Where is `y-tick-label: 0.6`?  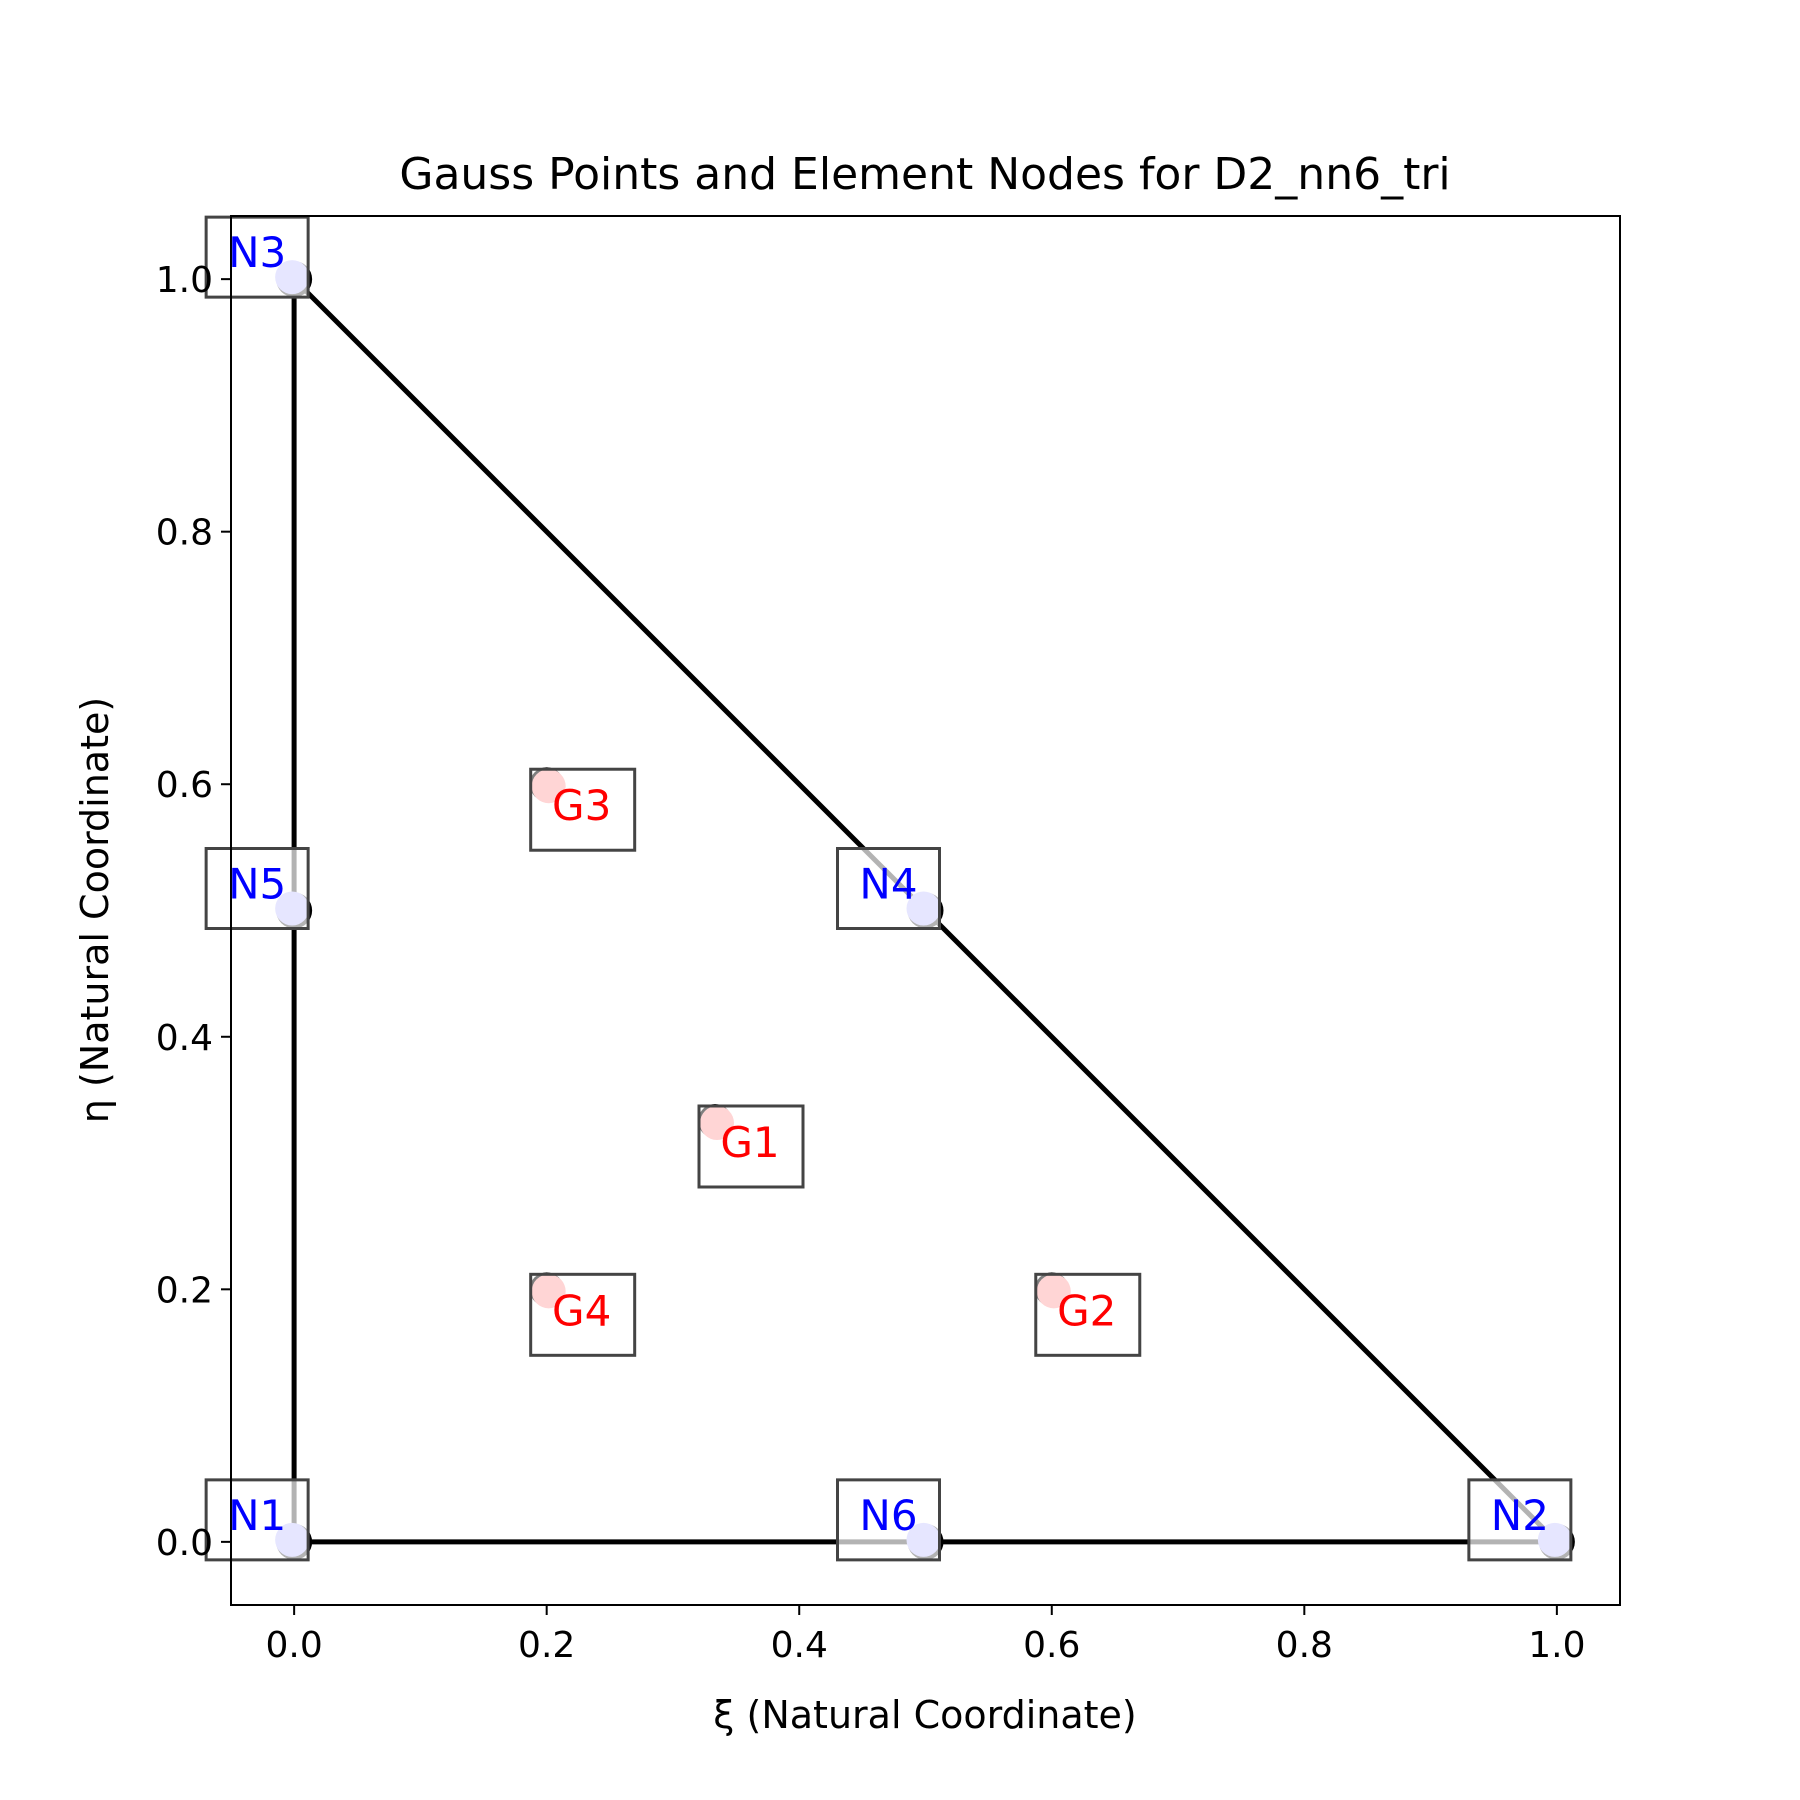
y-tick-label: 0.6 is located at coordinates (184, 785).